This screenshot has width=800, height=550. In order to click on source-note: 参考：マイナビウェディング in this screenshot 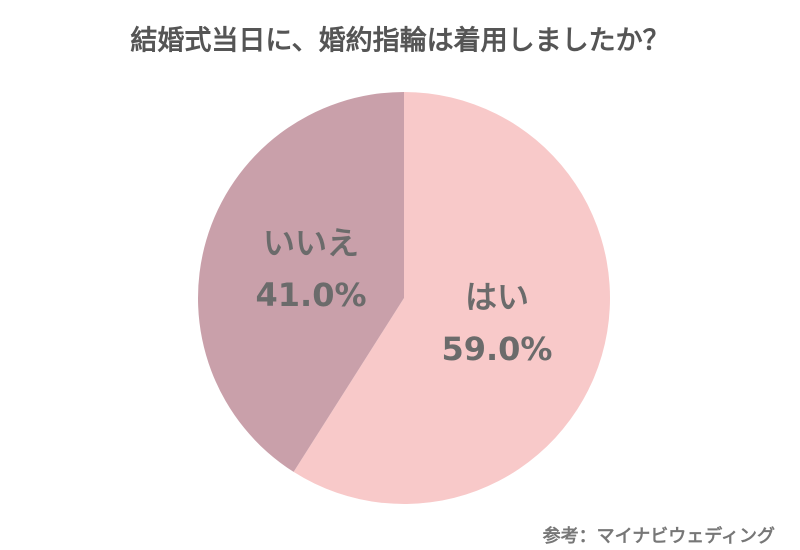, I will do `click(659, 536)`.